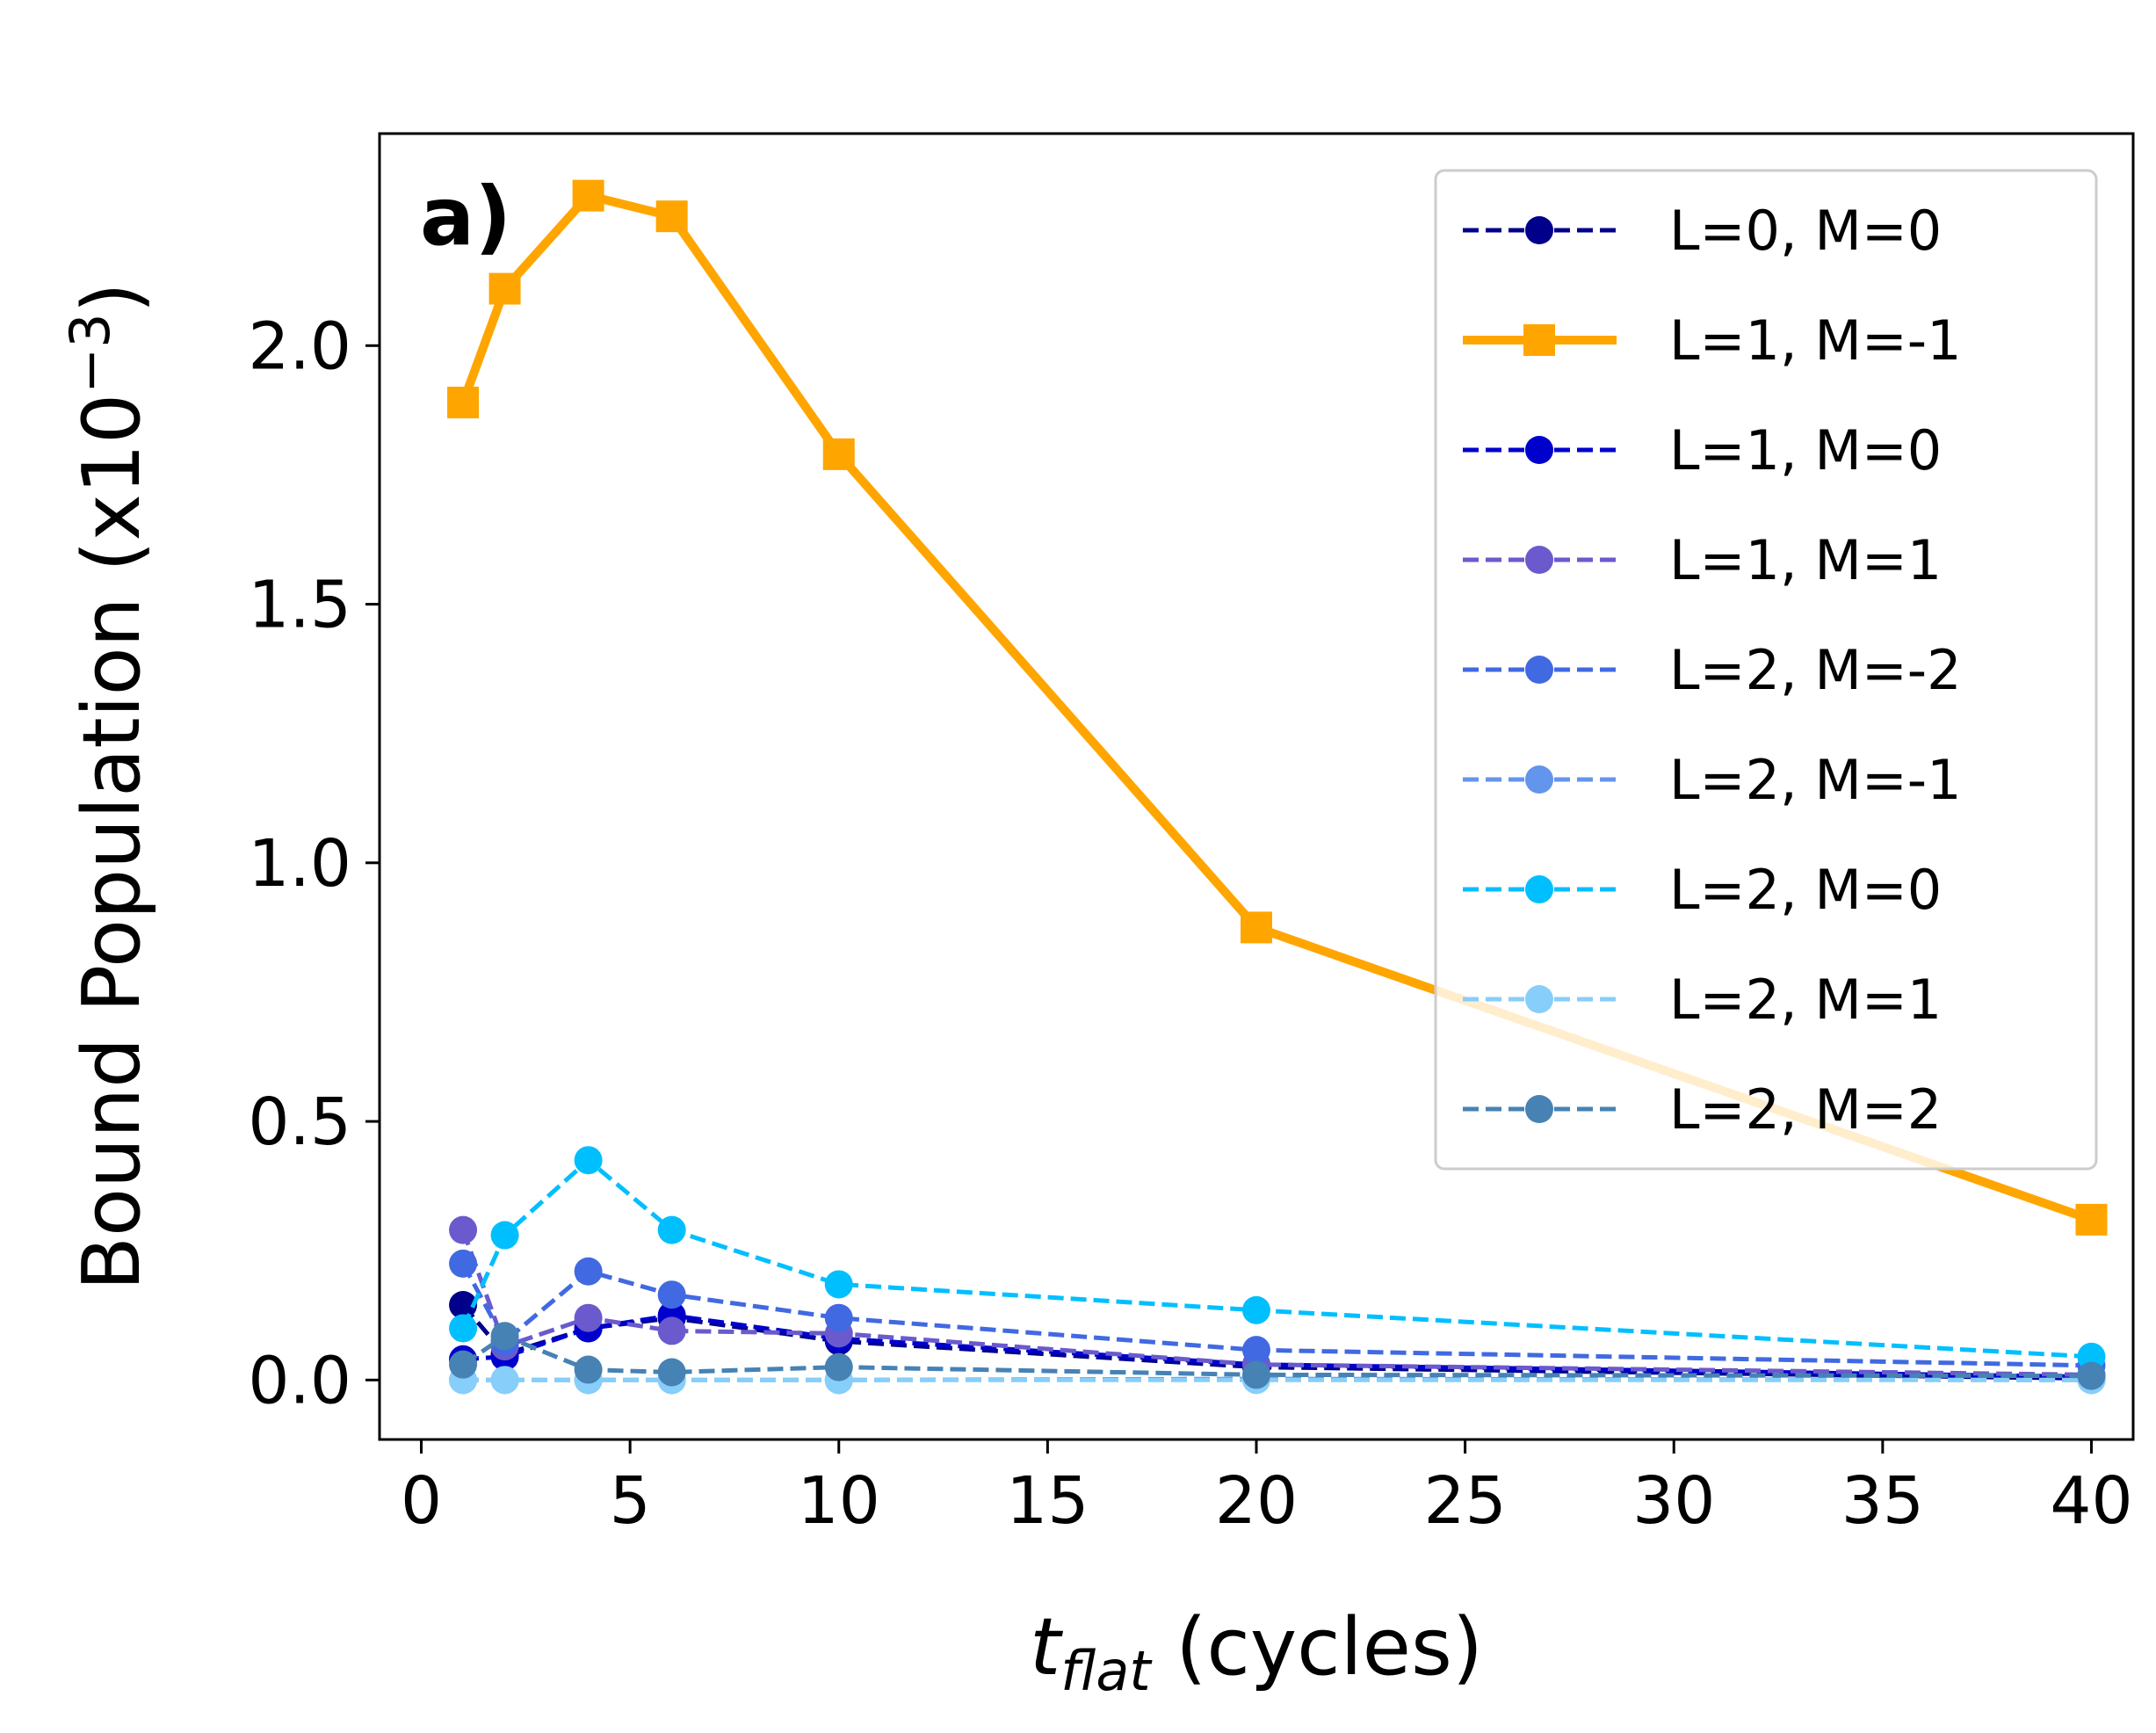 This screenshot has width=2156, height=1733. Describe the element at coordinates (90, 353) in the screenshot. I see `y-axis-title-exponent: −3` at that location.